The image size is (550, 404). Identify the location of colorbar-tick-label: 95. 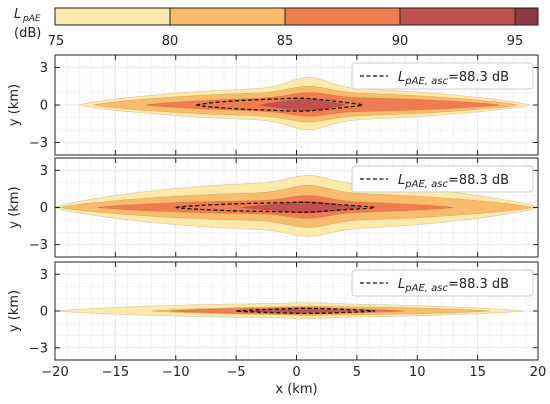
(515, 41).